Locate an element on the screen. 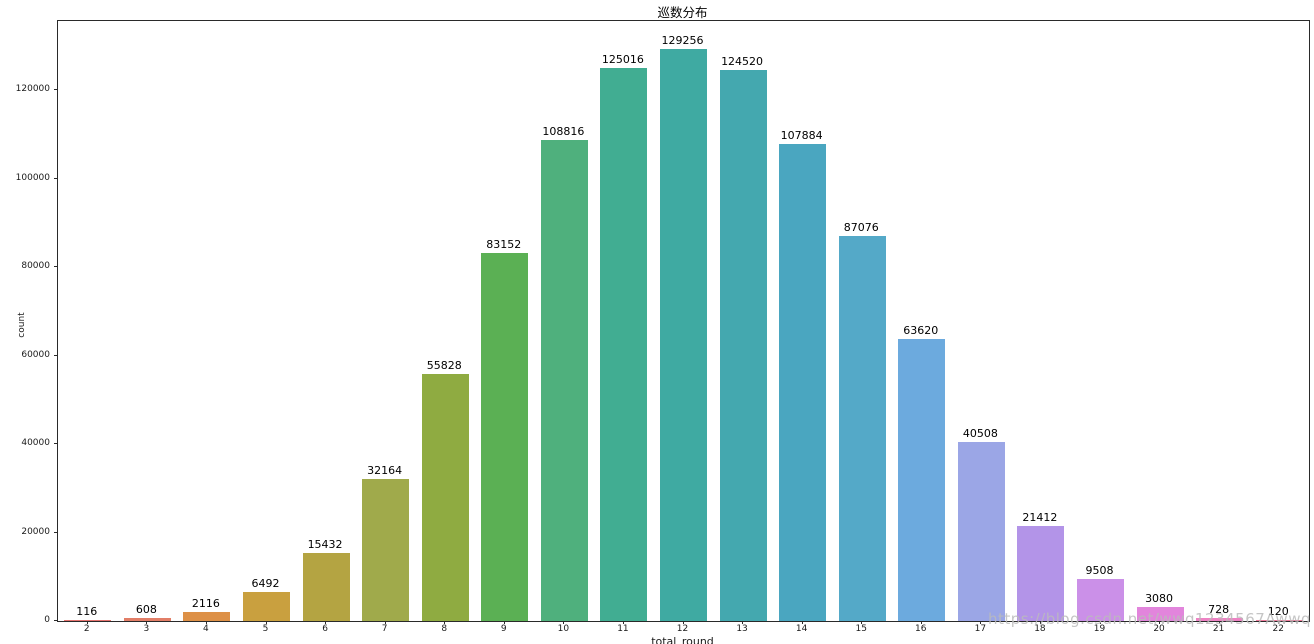 The width and height of the screenshot is (1314, 644). bar-value-label: 2116 is located at coordinates (205, 603).